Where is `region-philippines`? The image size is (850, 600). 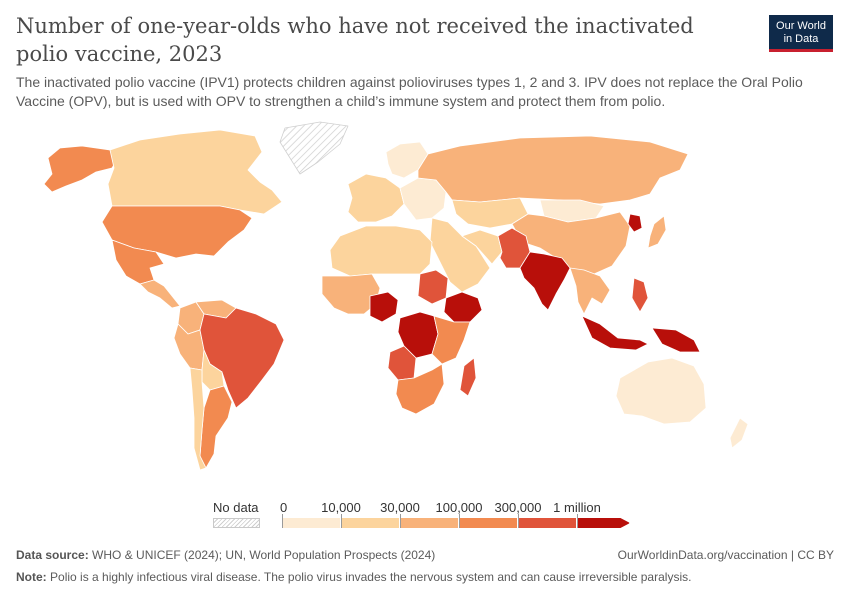 region-philippines is located at coordinates (640, 295).